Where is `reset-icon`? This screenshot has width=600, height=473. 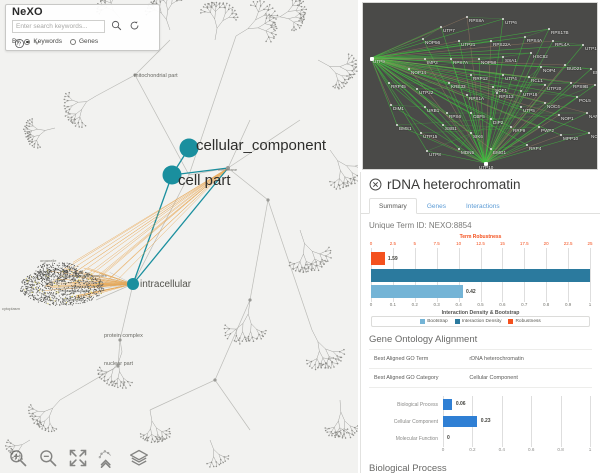 reset-icon is located at coordinates (135, 26).